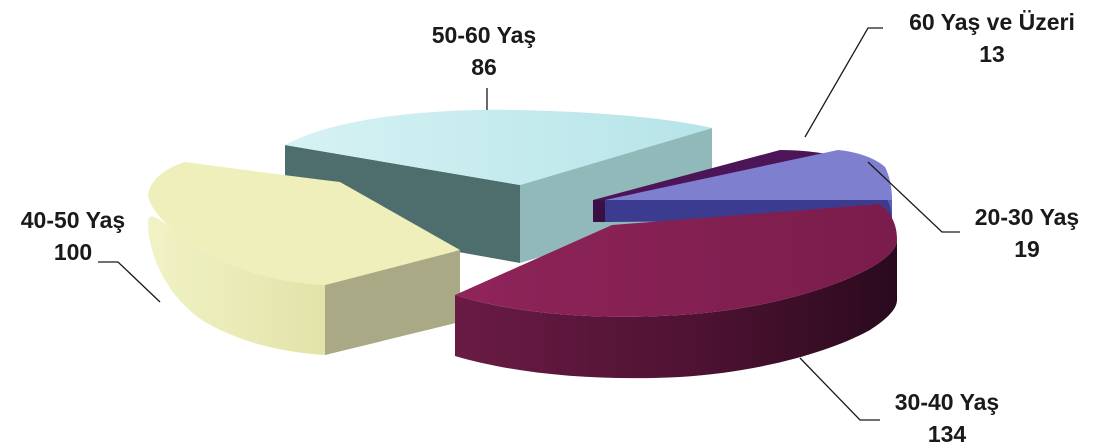 The height and width of the screenshot is (448, 1103). I want to click on slice-30-40-wall, so click(676, 309).